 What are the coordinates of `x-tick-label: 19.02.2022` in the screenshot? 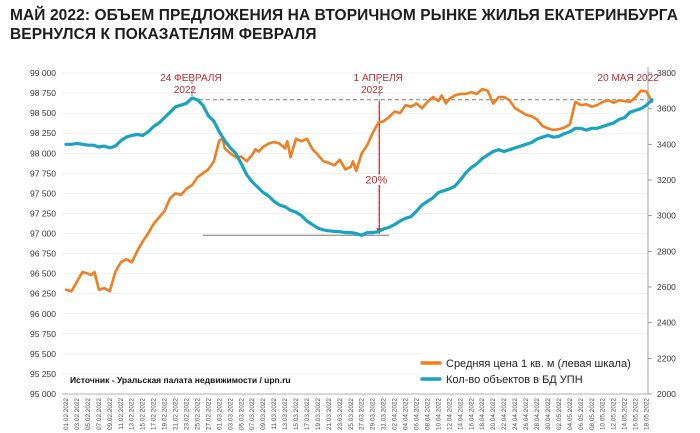 It's located at (165, 414).